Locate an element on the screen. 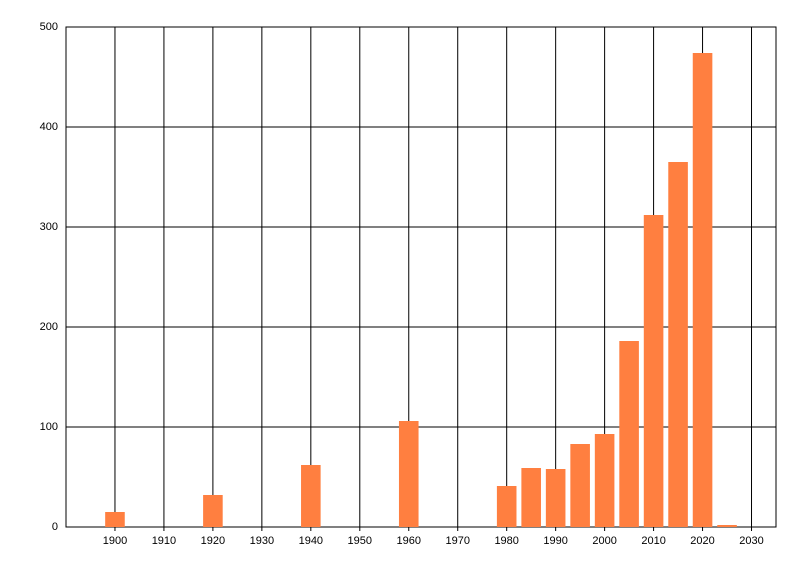 The image size is (800, 576). y-tick-label: 500 is located at coordinates (49, 27).